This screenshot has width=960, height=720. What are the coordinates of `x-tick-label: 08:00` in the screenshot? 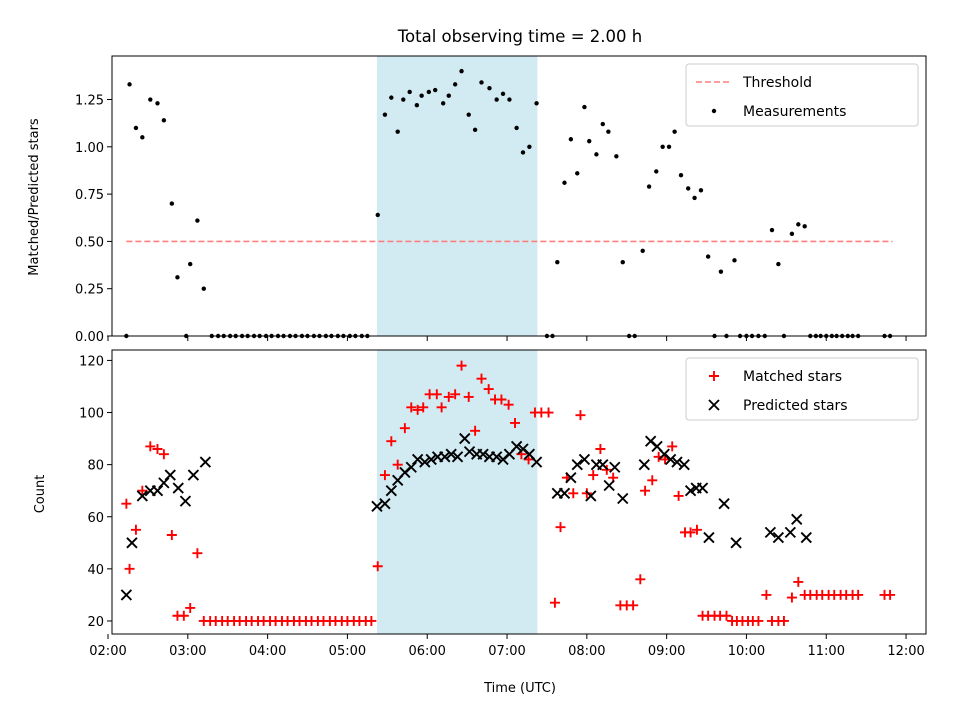 It's located at (586, 651).